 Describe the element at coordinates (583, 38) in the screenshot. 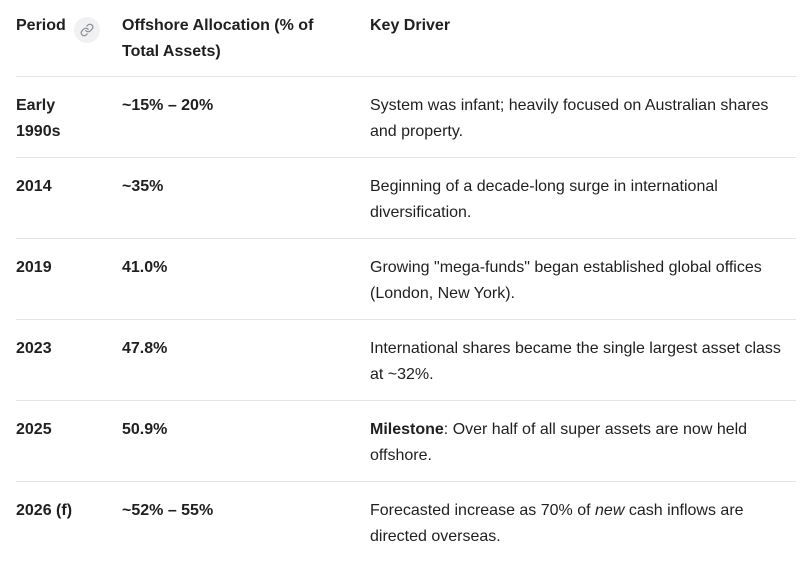

I see `column-header-key-driver: Key Driver` at that location.